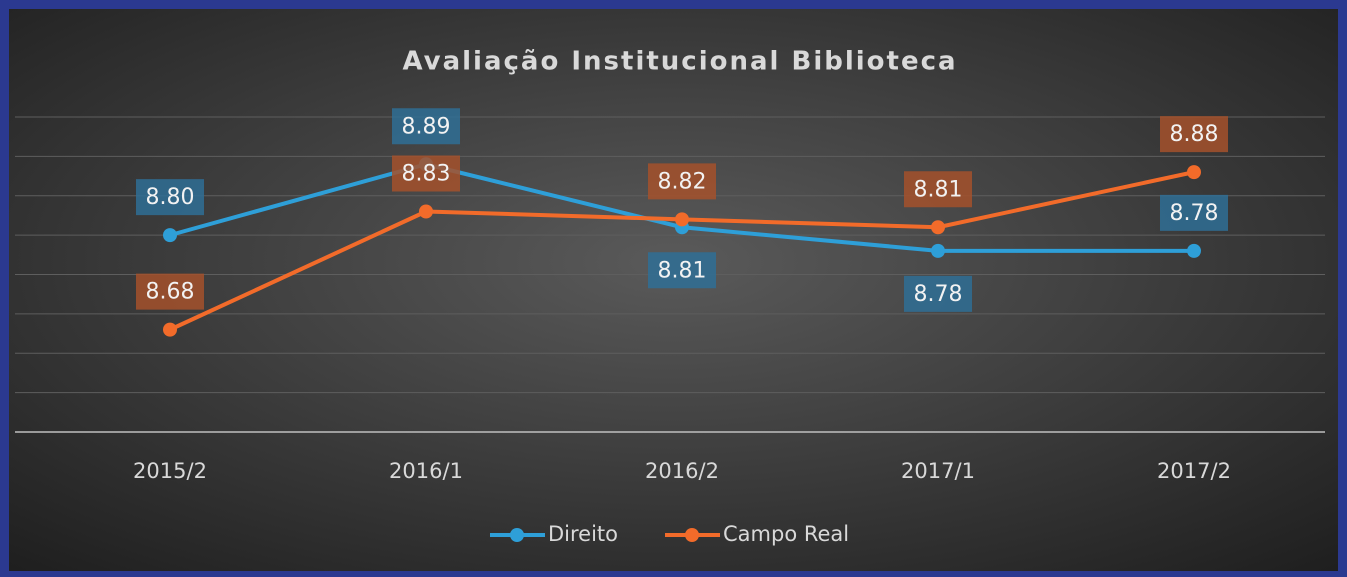 The height and width of the screenshot is (577, 1347). What do you see at coordinates (426, 471) in the screenshot?
I see `x-tick-label: 2016/1` at bounding box center [426, 471].